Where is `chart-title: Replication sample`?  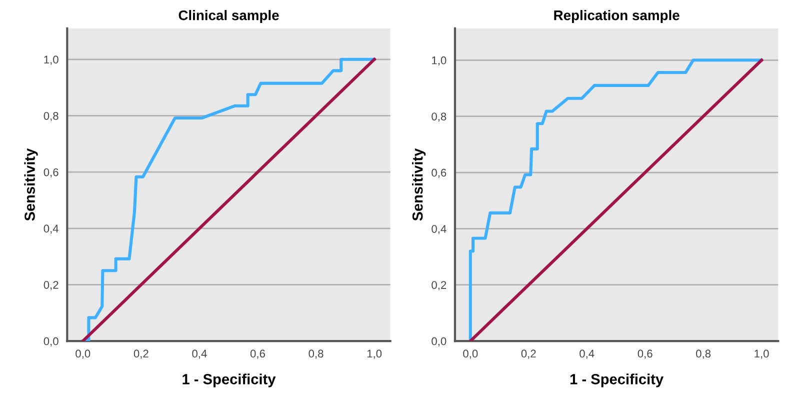 chart-title: Replication sample is located at coordinates (617, 16).